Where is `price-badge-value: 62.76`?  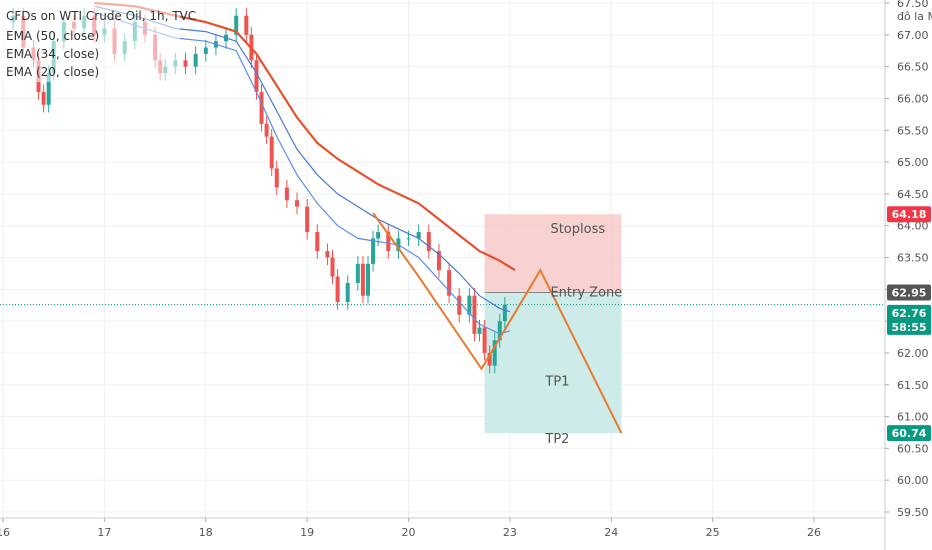
price-badge-value: 62.76 is located at coordinates (909, 313).